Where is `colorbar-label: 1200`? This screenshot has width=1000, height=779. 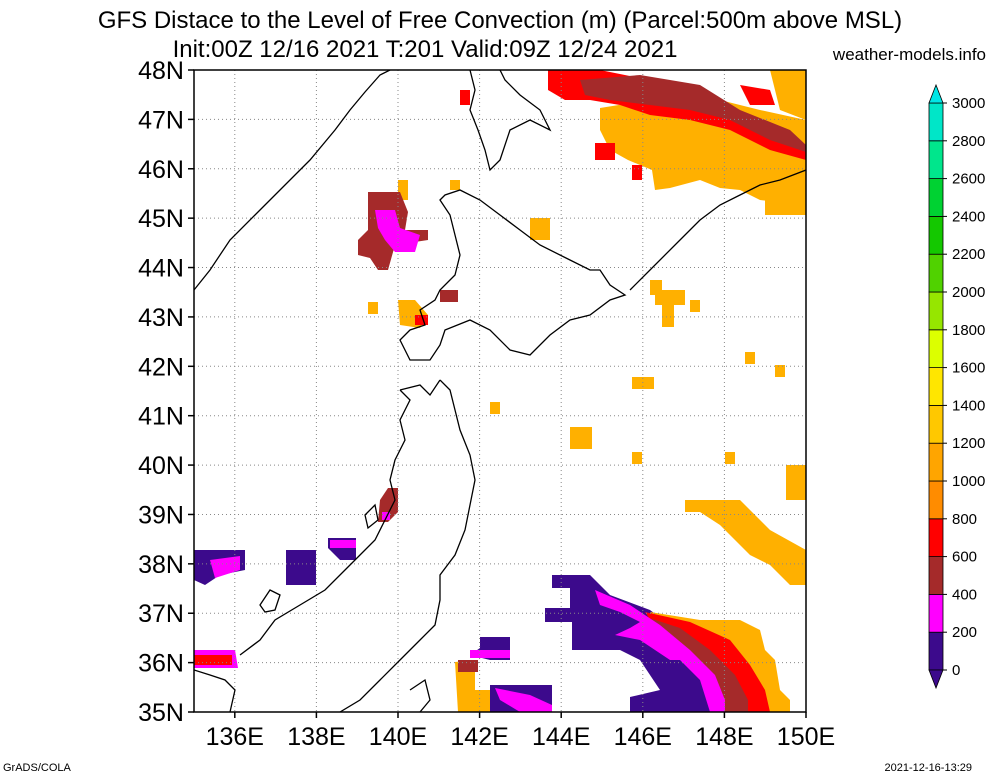 colorbar-label: 1200 is located at coordinates (968, 443).